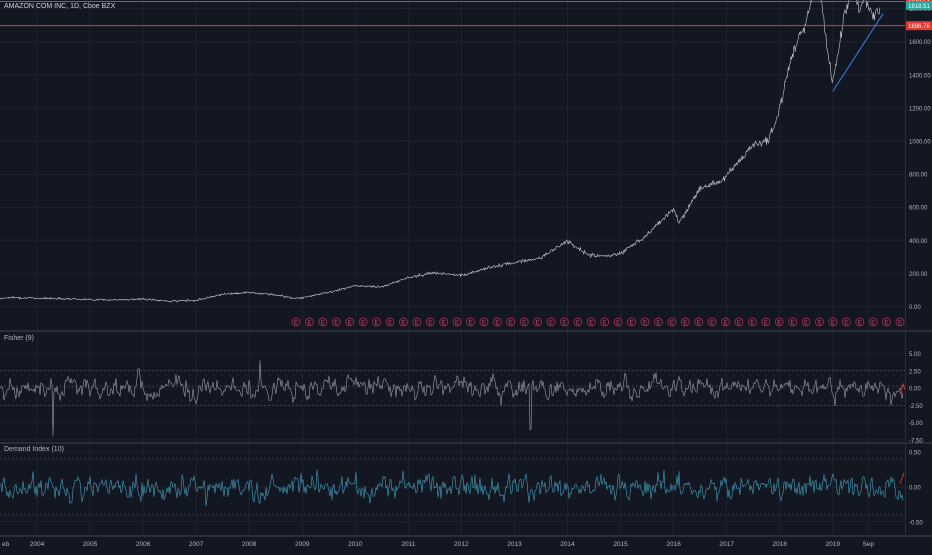 Image resolution: width=932 pixels, height=555 pixels. I want to click on fisher-y-tick: -7.50, so click(916, 441).